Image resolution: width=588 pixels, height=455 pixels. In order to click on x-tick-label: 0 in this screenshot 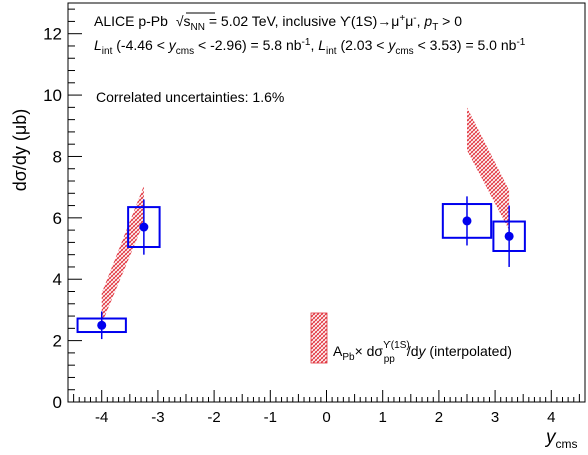, I will do `click(326, 417)`.